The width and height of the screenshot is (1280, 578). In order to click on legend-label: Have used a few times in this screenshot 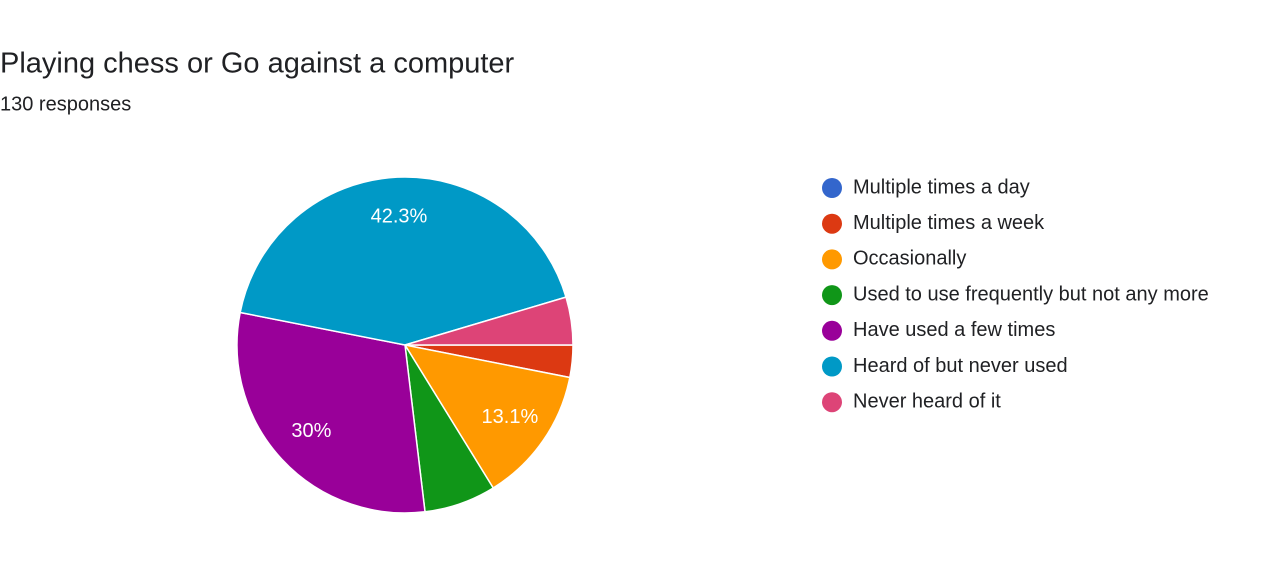, I will do `click(954, 330)`.